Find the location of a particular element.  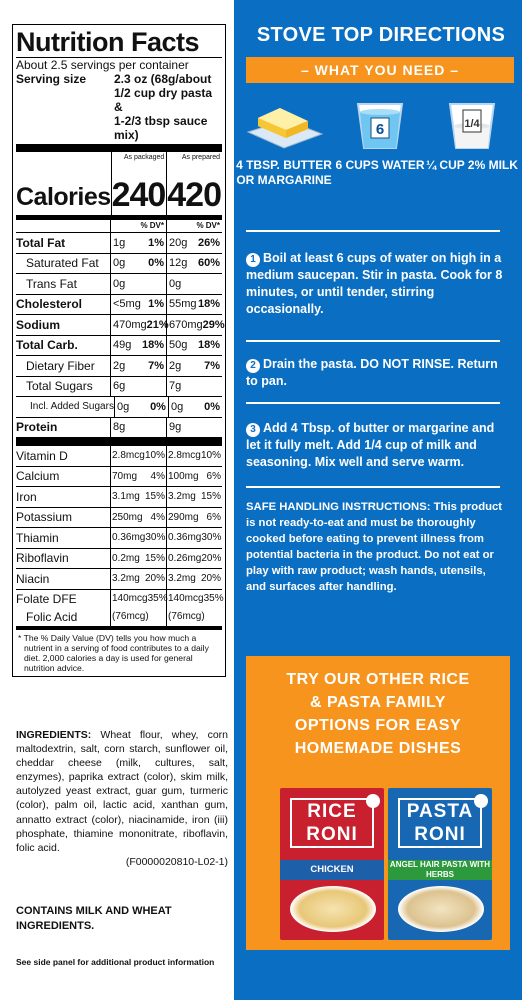

vitamin-row: Vitamin D 2.8mcg 10% 2.8mcg 10% is located at coordinates (119, 456).